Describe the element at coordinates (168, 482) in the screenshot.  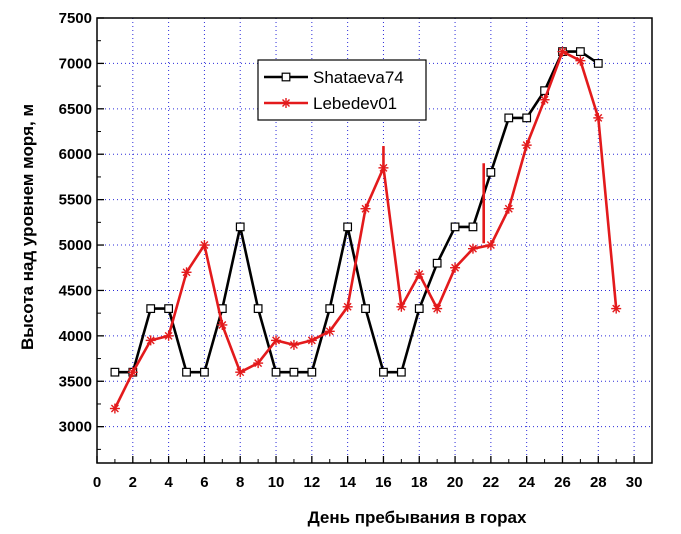
I see `x-tick-label: 4` at that location.